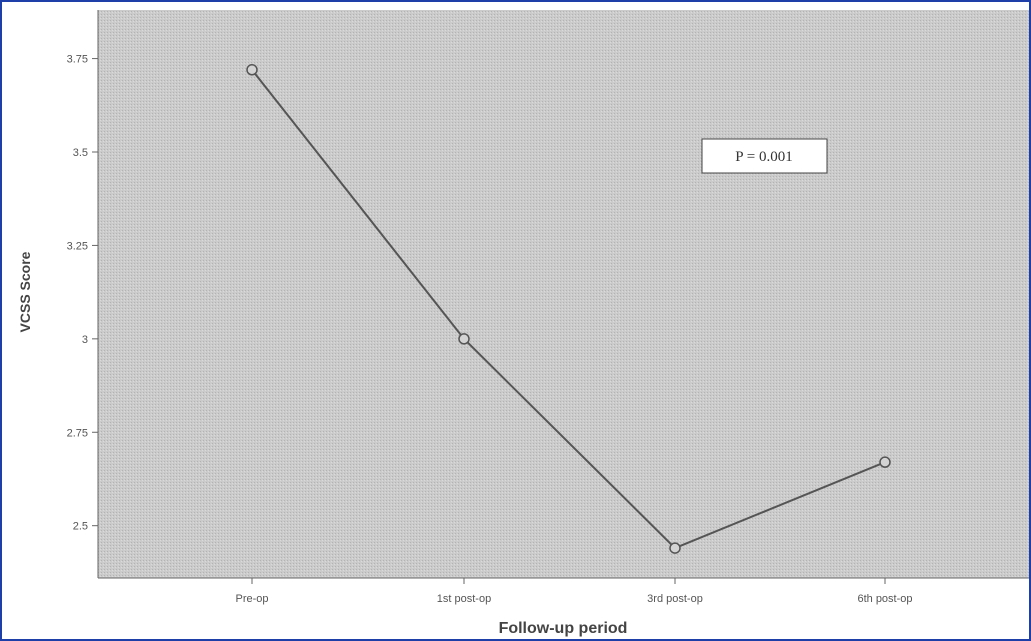 This screenshot has width=1031, height=641. I want to click on p-value-annotation: P = 0.001, so click(764, 156).